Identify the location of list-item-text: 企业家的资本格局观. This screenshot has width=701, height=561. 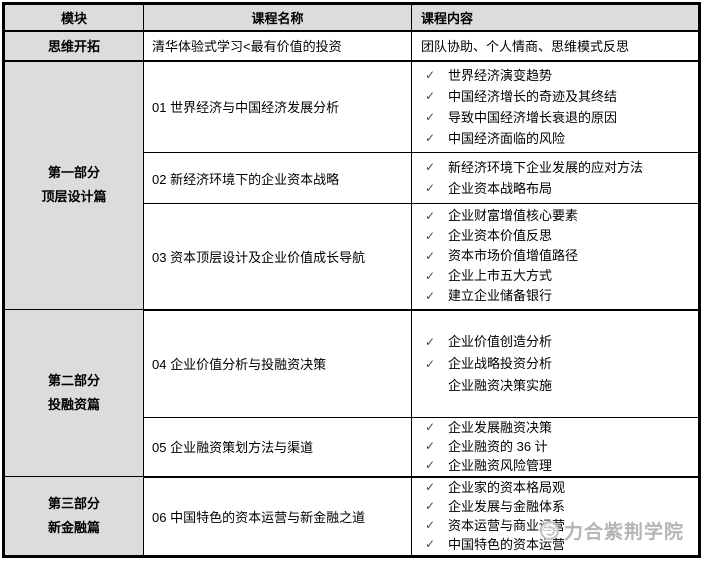
(507, 488).